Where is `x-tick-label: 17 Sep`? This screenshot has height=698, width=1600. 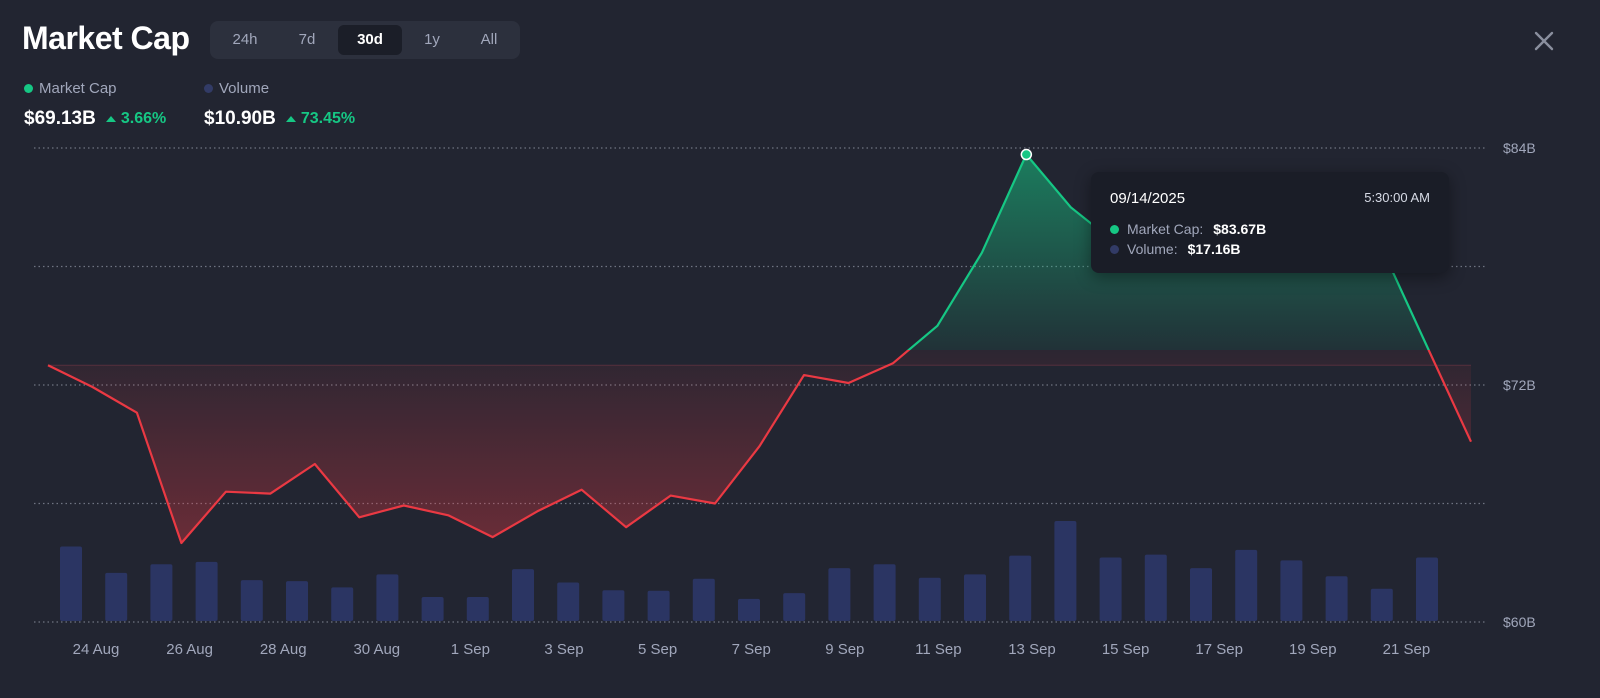 x-tick-label: 17 Sep is located at coordinates (1219, 649).